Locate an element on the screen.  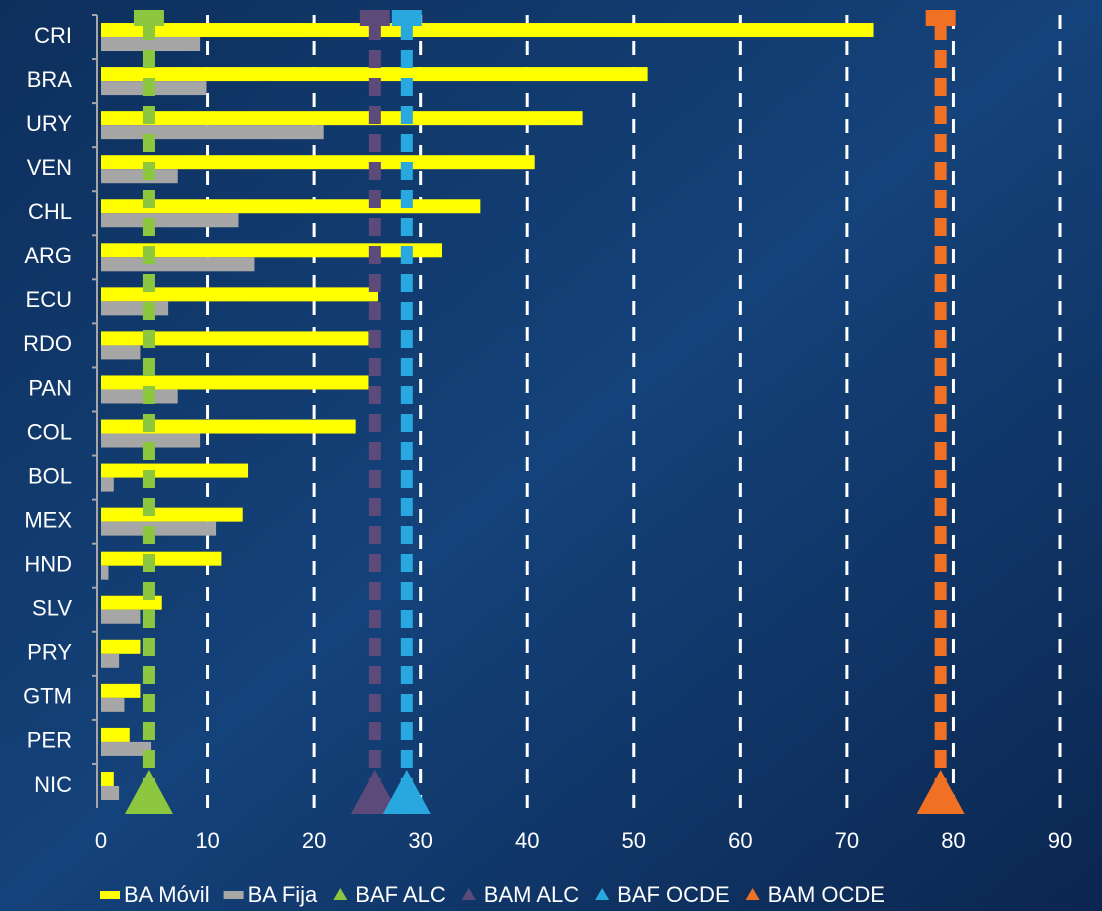
y-tick-label: ECU is located at coordinates (49, 299).